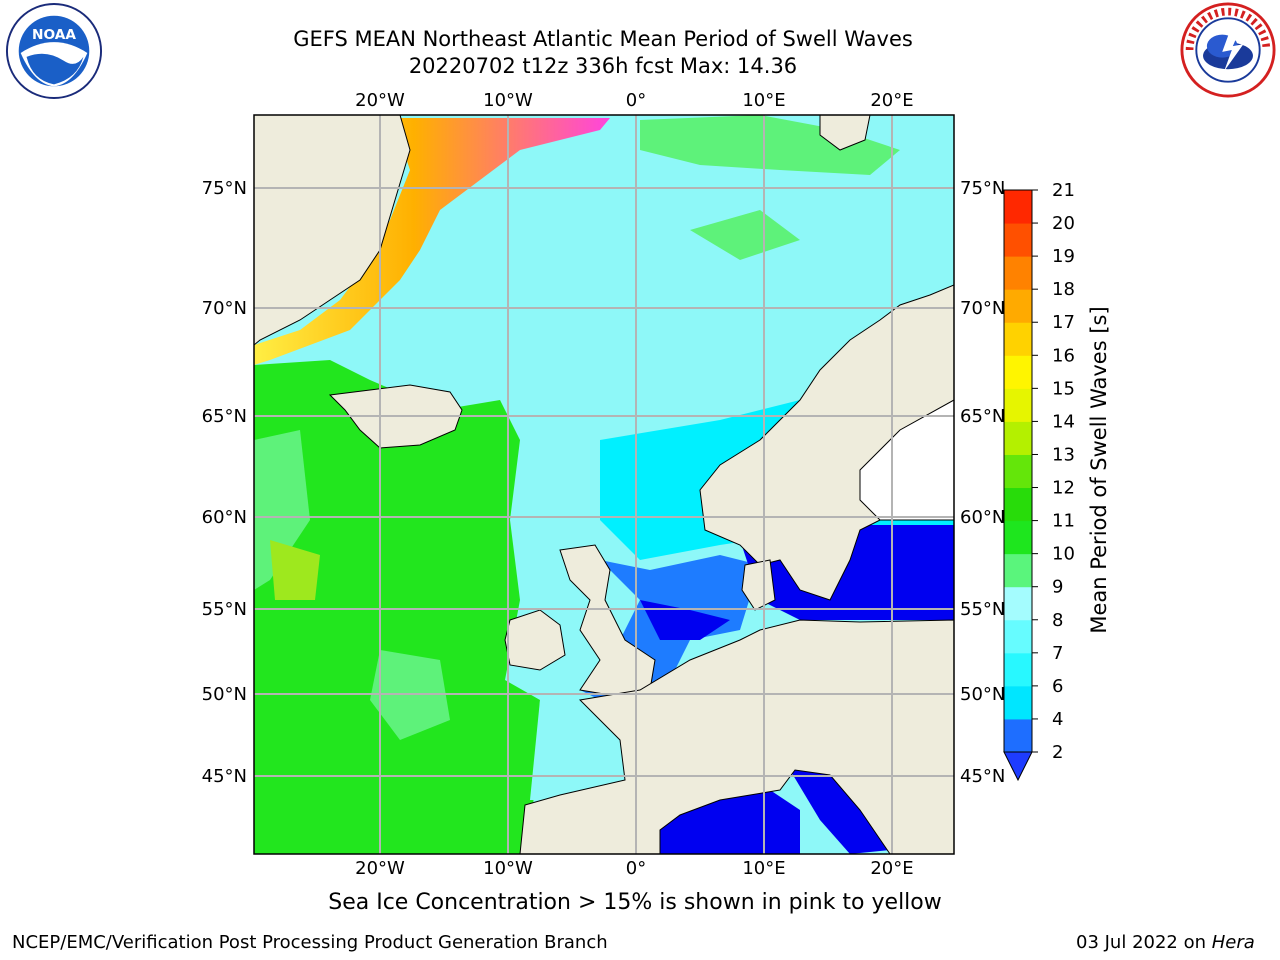 The height and width of the screenshot is (960, 1280). What do you see at coordinates (397, 607) in the screenshot?
I see `ocean-green-atlantic` at bounding box center [397, 607].